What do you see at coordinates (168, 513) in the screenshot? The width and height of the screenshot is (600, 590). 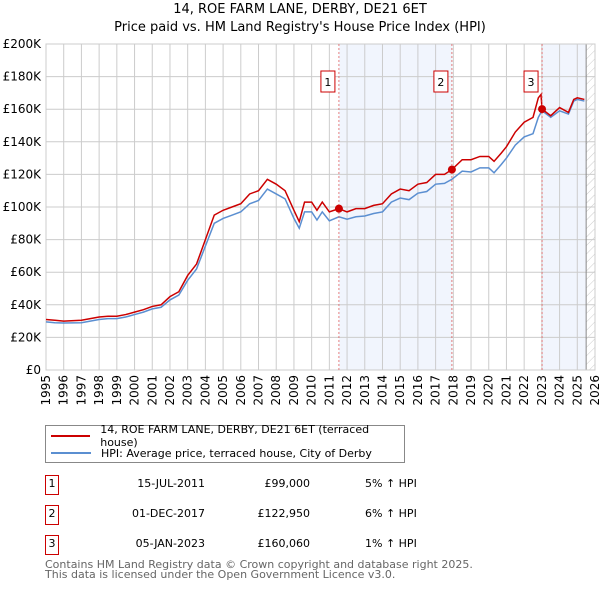 I see `sale-date: 01-DEC-2017` at bounding box center [168, 513].